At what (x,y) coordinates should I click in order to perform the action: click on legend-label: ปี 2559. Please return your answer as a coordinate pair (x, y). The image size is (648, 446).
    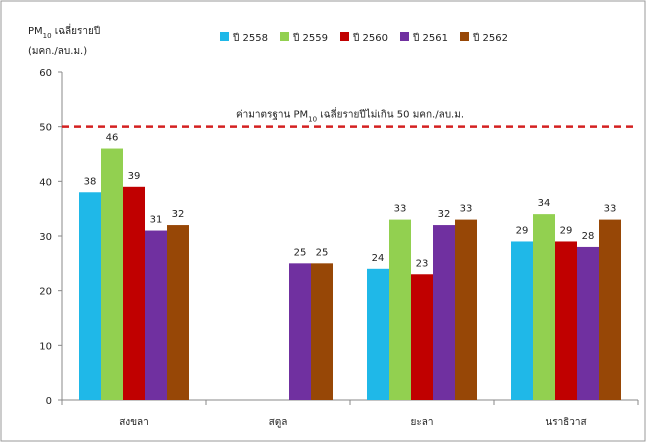
    Looking at the image, I should click on (310, 38).